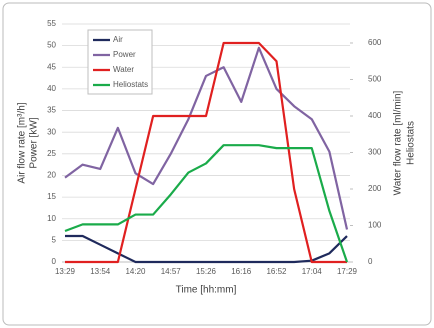  What do you see at coordinates (370, 261) in the screenshot?
I see `y2-tick-label: 0` at bounding box center [370, 261].